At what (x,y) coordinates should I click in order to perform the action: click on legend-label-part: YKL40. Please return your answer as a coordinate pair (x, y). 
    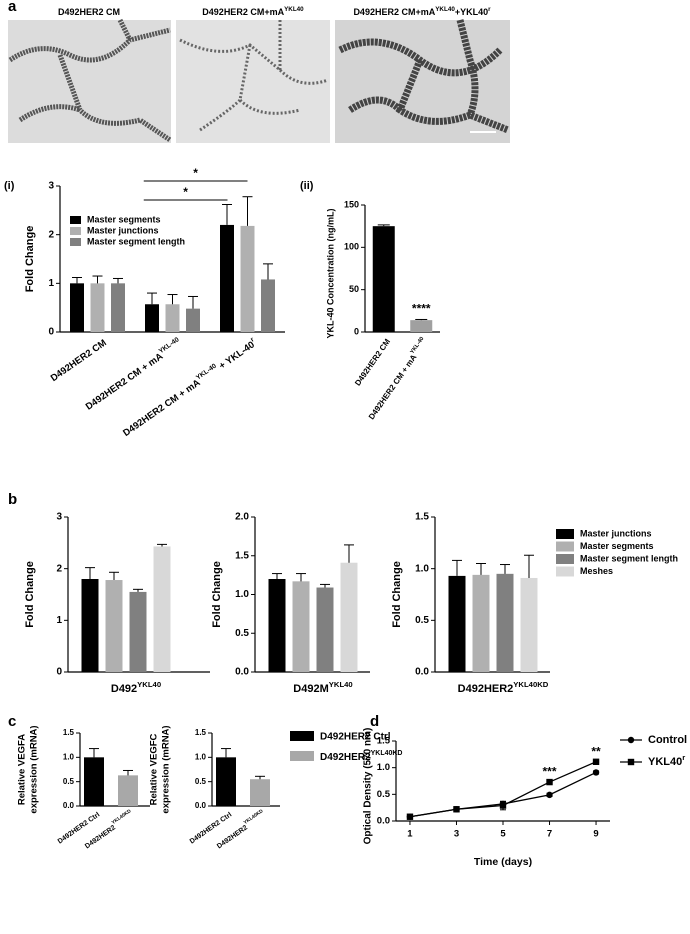
    Looking at the image, I should click on (665, 762).